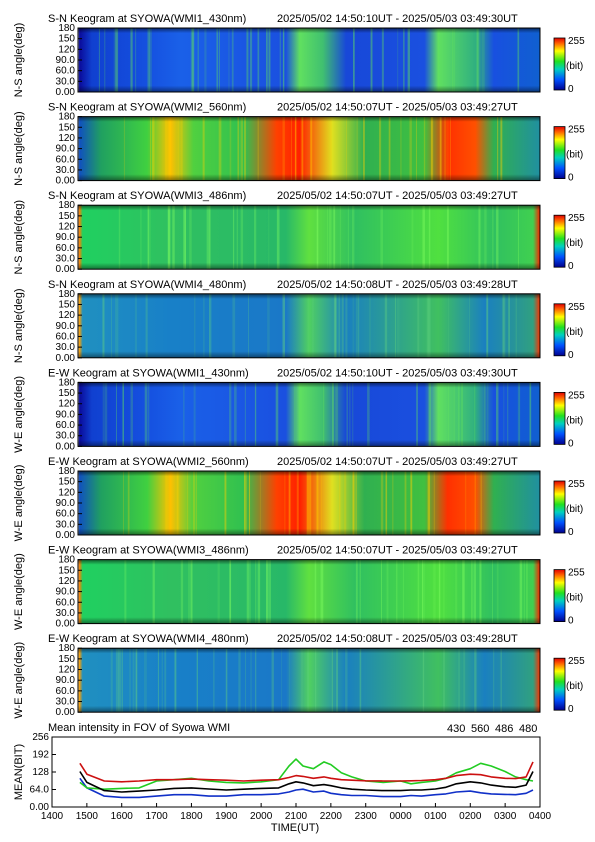 Image resolution: width=595 pixels, height=842 pixels. Describe the element at coordinates (122, 816) in the screenshot. I see `x-tick-label: 1600` at that location.